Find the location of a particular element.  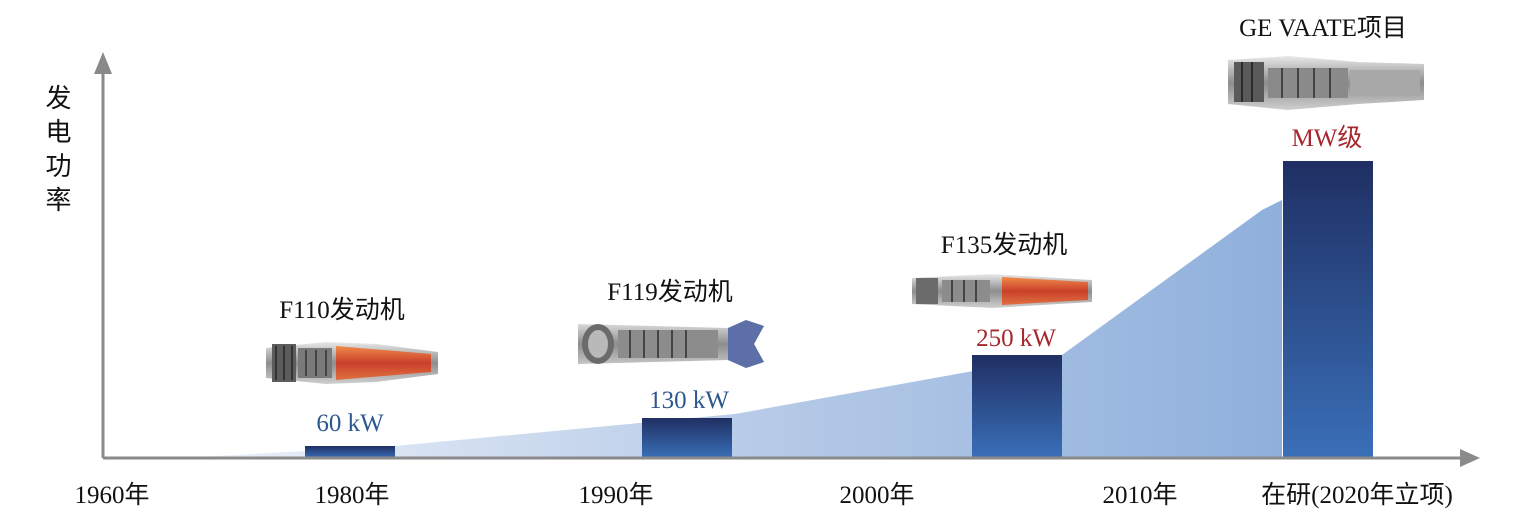

bar-vaate is located at coordinates (1328, 309).